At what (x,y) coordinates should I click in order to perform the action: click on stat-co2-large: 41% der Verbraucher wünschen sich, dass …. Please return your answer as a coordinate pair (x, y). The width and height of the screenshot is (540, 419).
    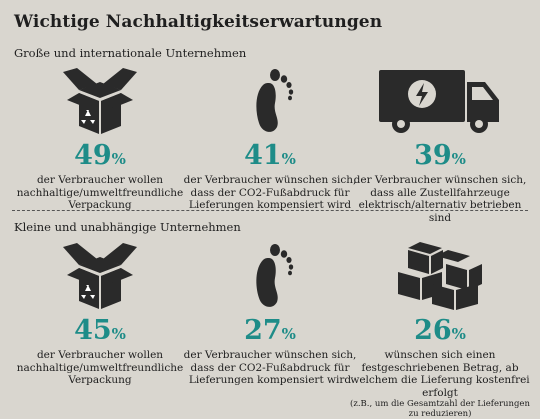
    Looking at the image, I should click on (270, 137).